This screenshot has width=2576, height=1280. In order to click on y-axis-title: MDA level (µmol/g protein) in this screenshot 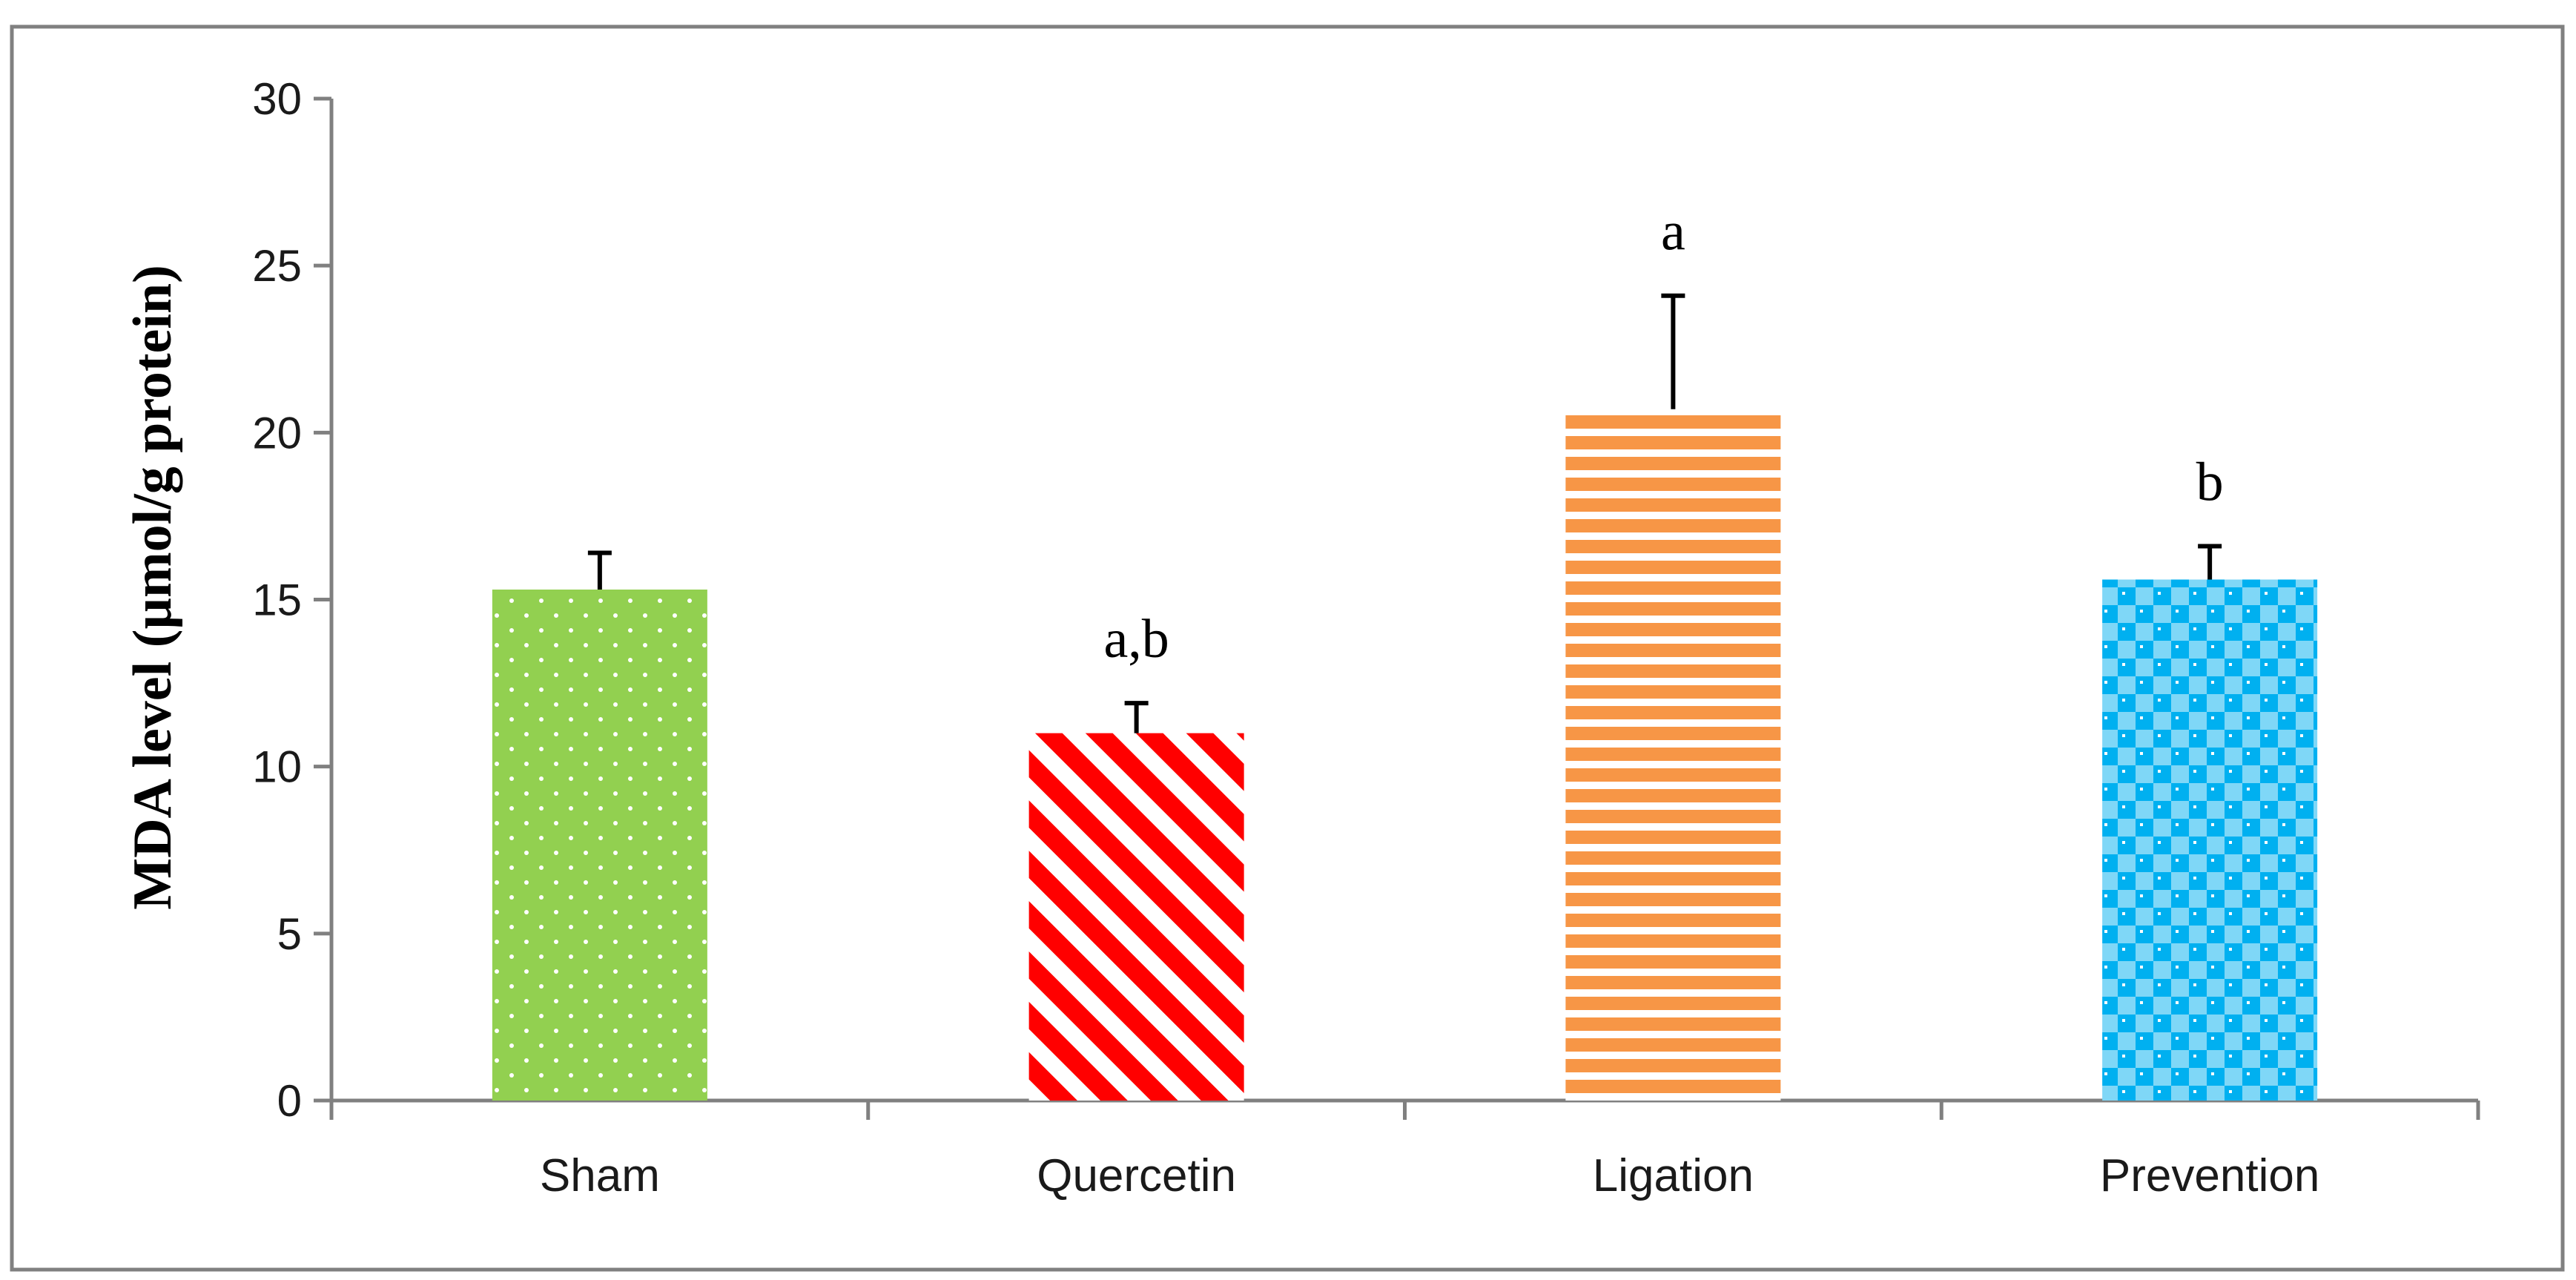, I will do `click(152, 587)`.